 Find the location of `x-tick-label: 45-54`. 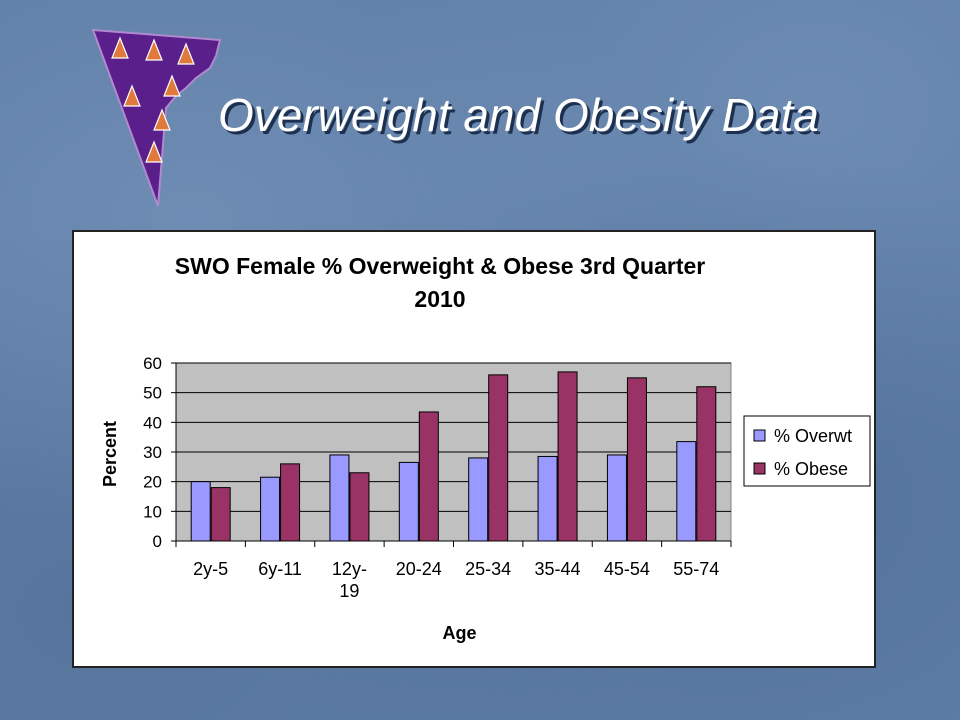

x-tick-label: 45-54 is located at coordinates (627, 569).